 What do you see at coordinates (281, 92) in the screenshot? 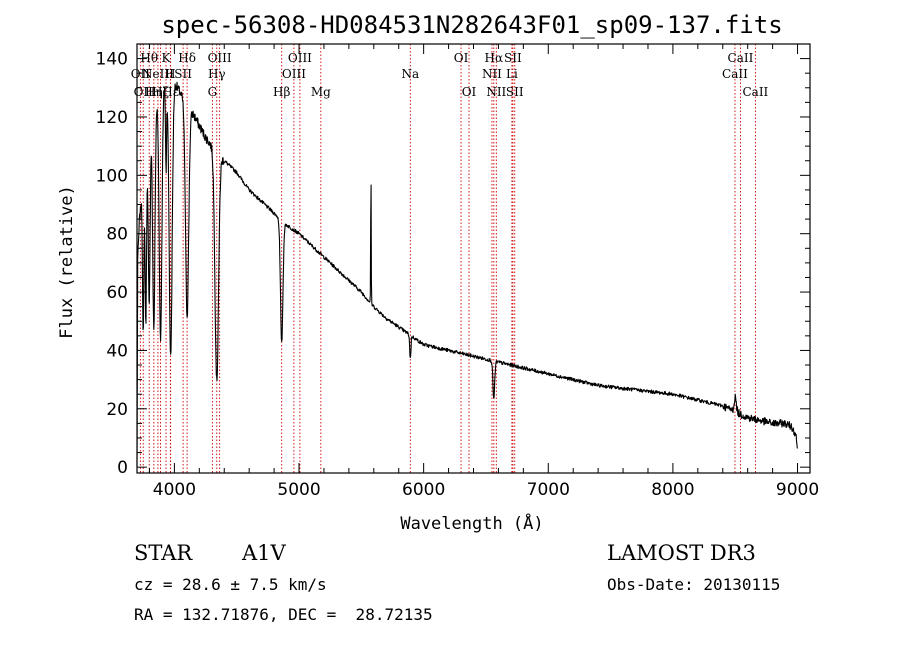
I see `line-marker-label: Hβ` at bounding box center [281, 92].